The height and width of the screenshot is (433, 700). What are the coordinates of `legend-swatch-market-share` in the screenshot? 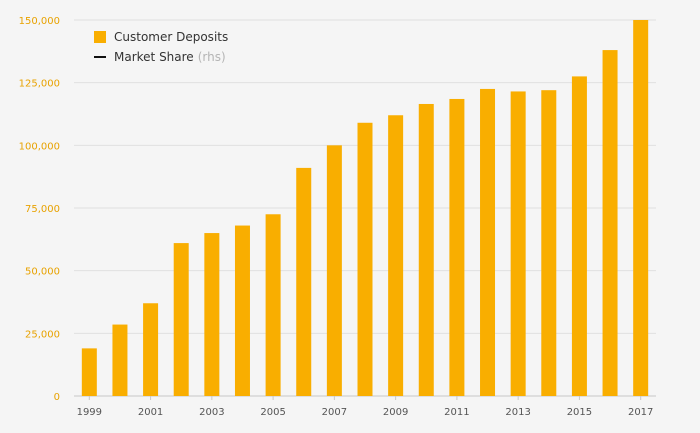 It's located at (100, 57).